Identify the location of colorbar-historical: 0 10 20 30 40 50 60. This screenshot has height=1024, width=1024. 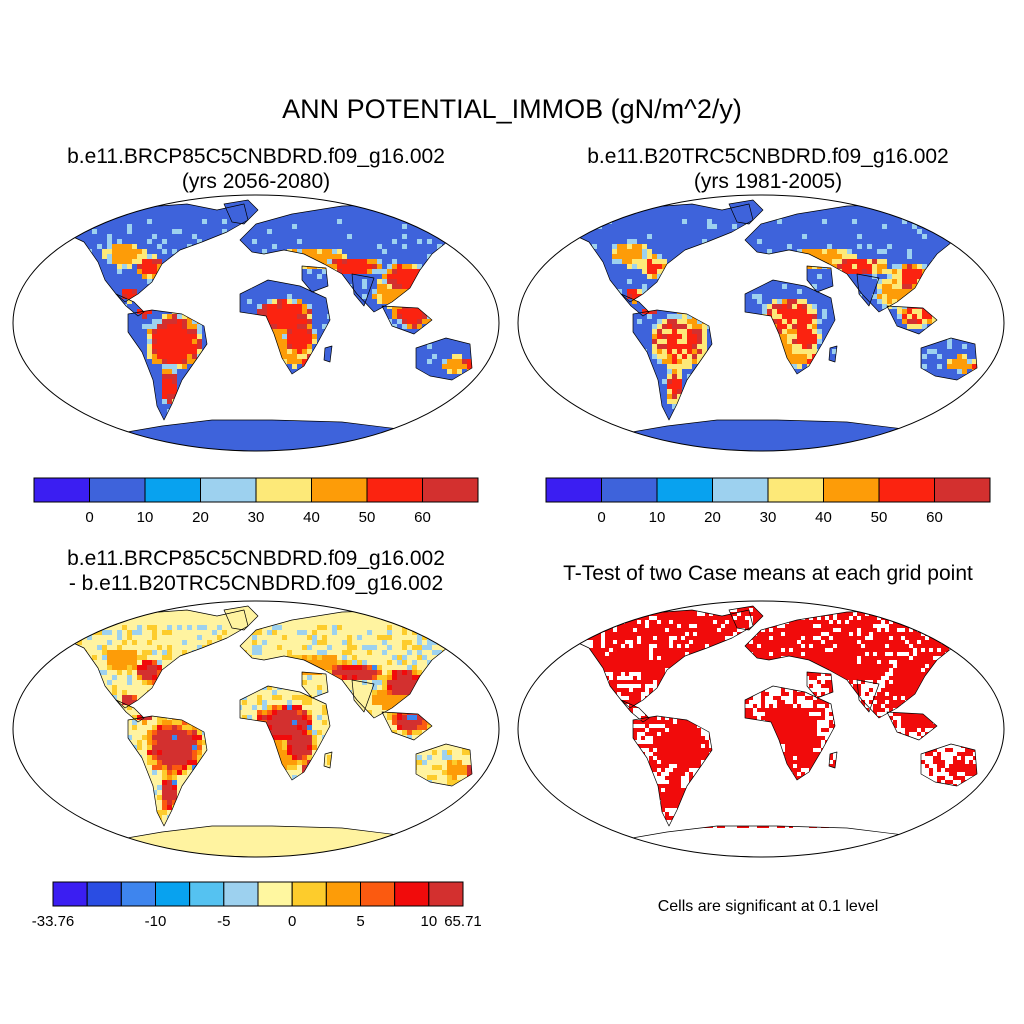
(768, 501).